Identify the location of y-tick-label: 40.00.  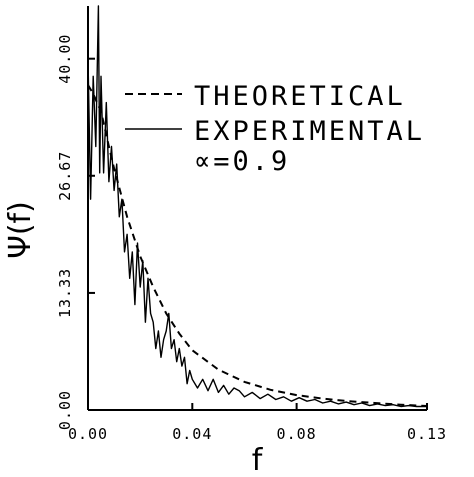
(65, 59).